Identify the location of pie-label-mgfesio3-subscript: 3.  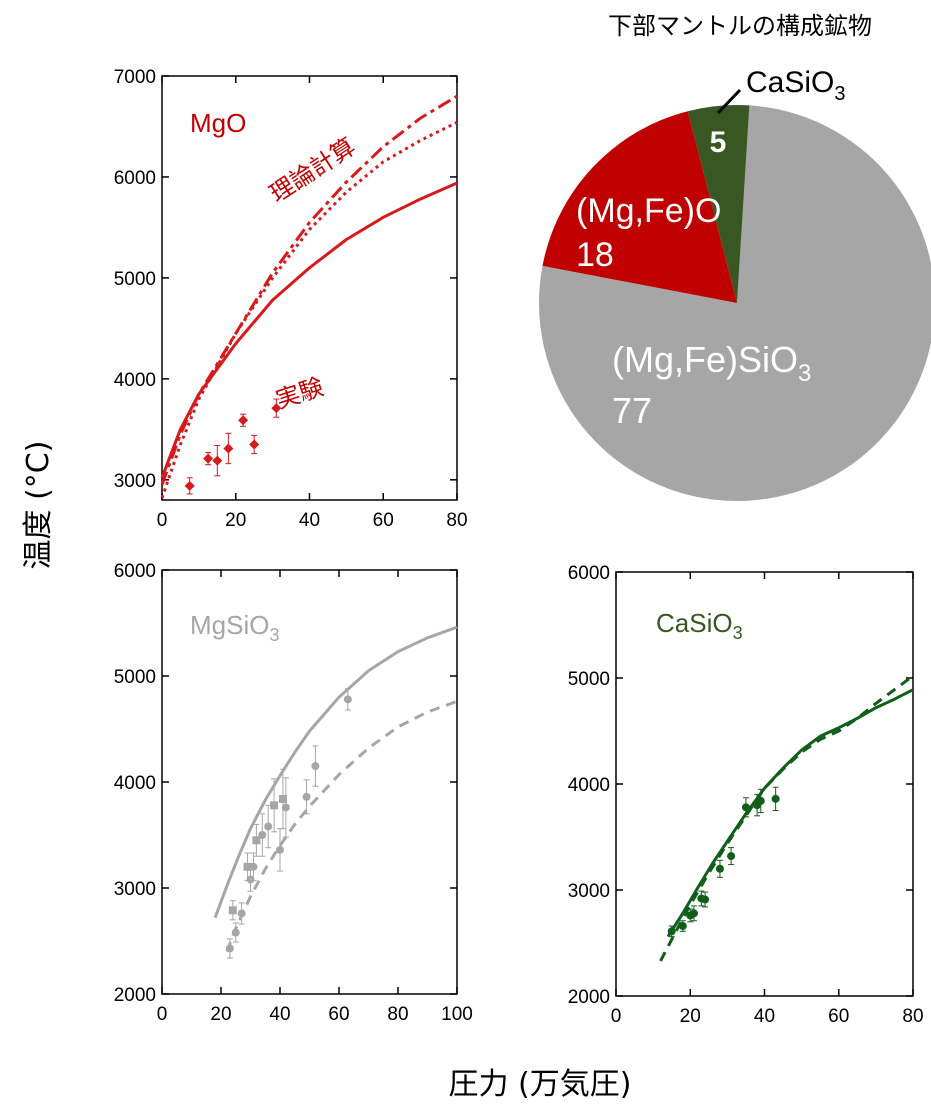
(804, 373).